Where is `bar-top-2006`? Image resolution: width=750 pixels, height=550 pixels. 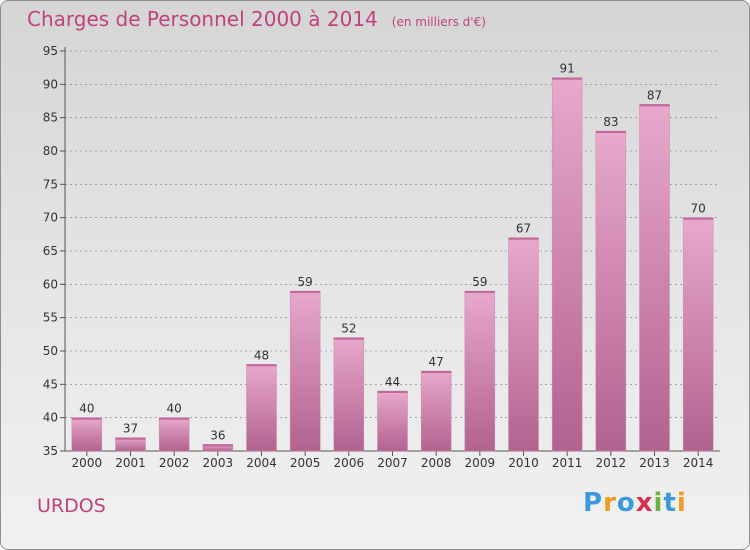
bar-top-2006 is located at coordinates (348, 338).